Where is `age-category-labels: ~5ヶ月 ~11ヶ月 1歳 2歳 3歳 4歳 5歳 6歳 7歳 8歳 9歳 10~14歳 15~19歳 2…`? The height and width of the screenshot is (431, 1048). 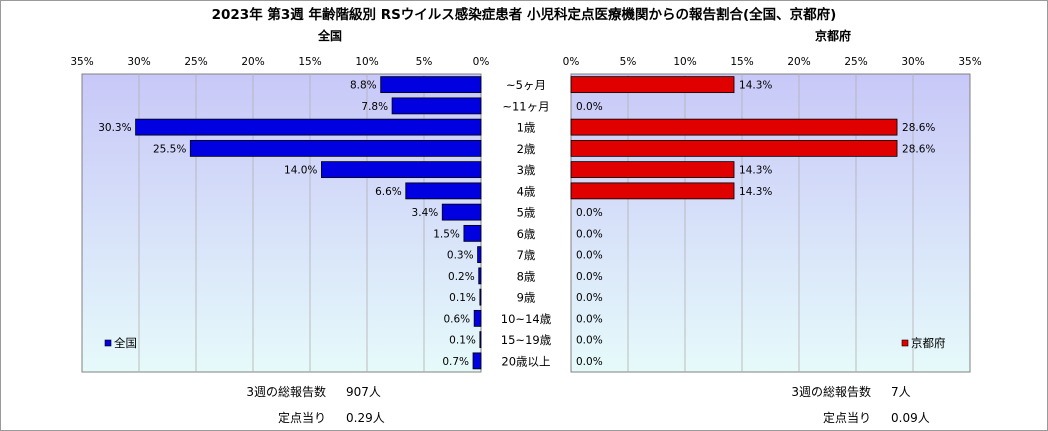
age-category-labels: ~5ヶ月 ~11ヶ月 1歳 2歳 3歳 4歳 5歳 6歳 7歳 8歳 9歳 10~14歳 15~19歳 2… is located at coordinates (526, 223).